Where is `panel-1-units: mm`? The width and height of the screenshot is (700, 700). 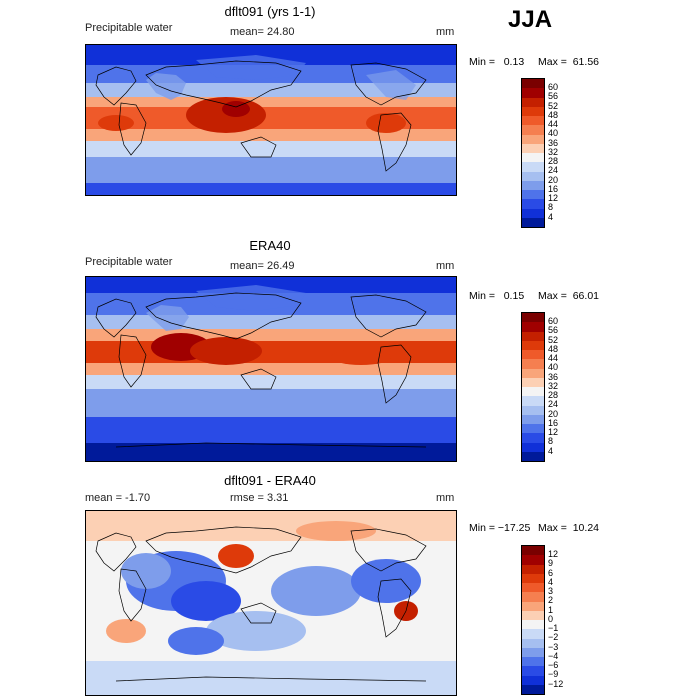
panel-1-units: mm is located at coordinates (445, 32).